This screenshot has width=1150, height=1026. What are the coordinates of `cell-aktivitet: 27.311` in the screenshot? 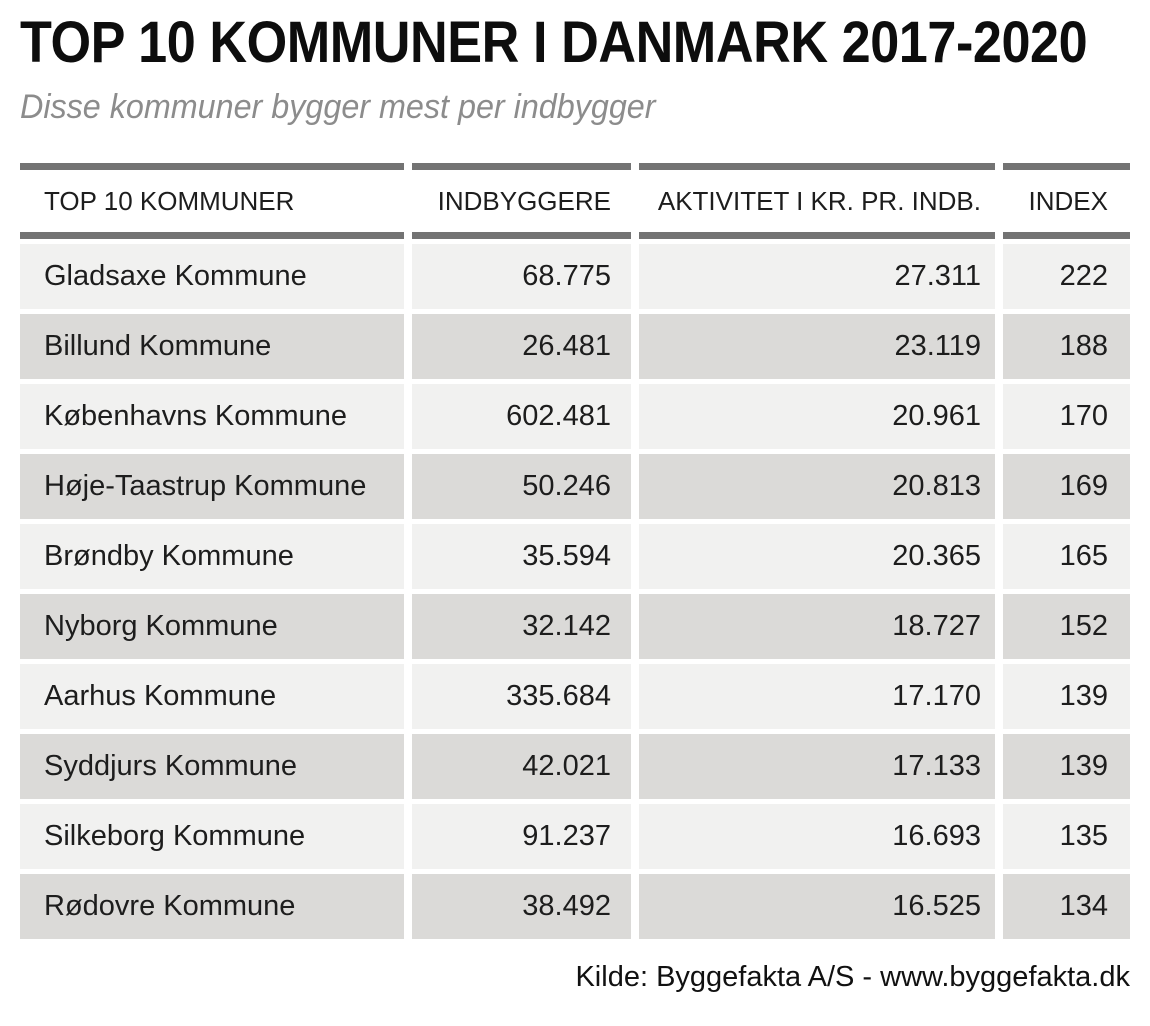 It's located at (817, 276).